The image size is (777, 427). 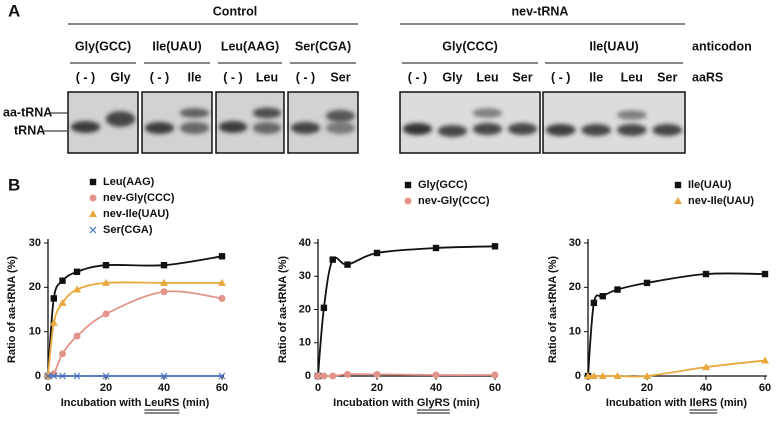 What do you see at coordinates (305, 243) in the screenshot?
I see `y-tick-label: 40` at bounding box center [305, 243].